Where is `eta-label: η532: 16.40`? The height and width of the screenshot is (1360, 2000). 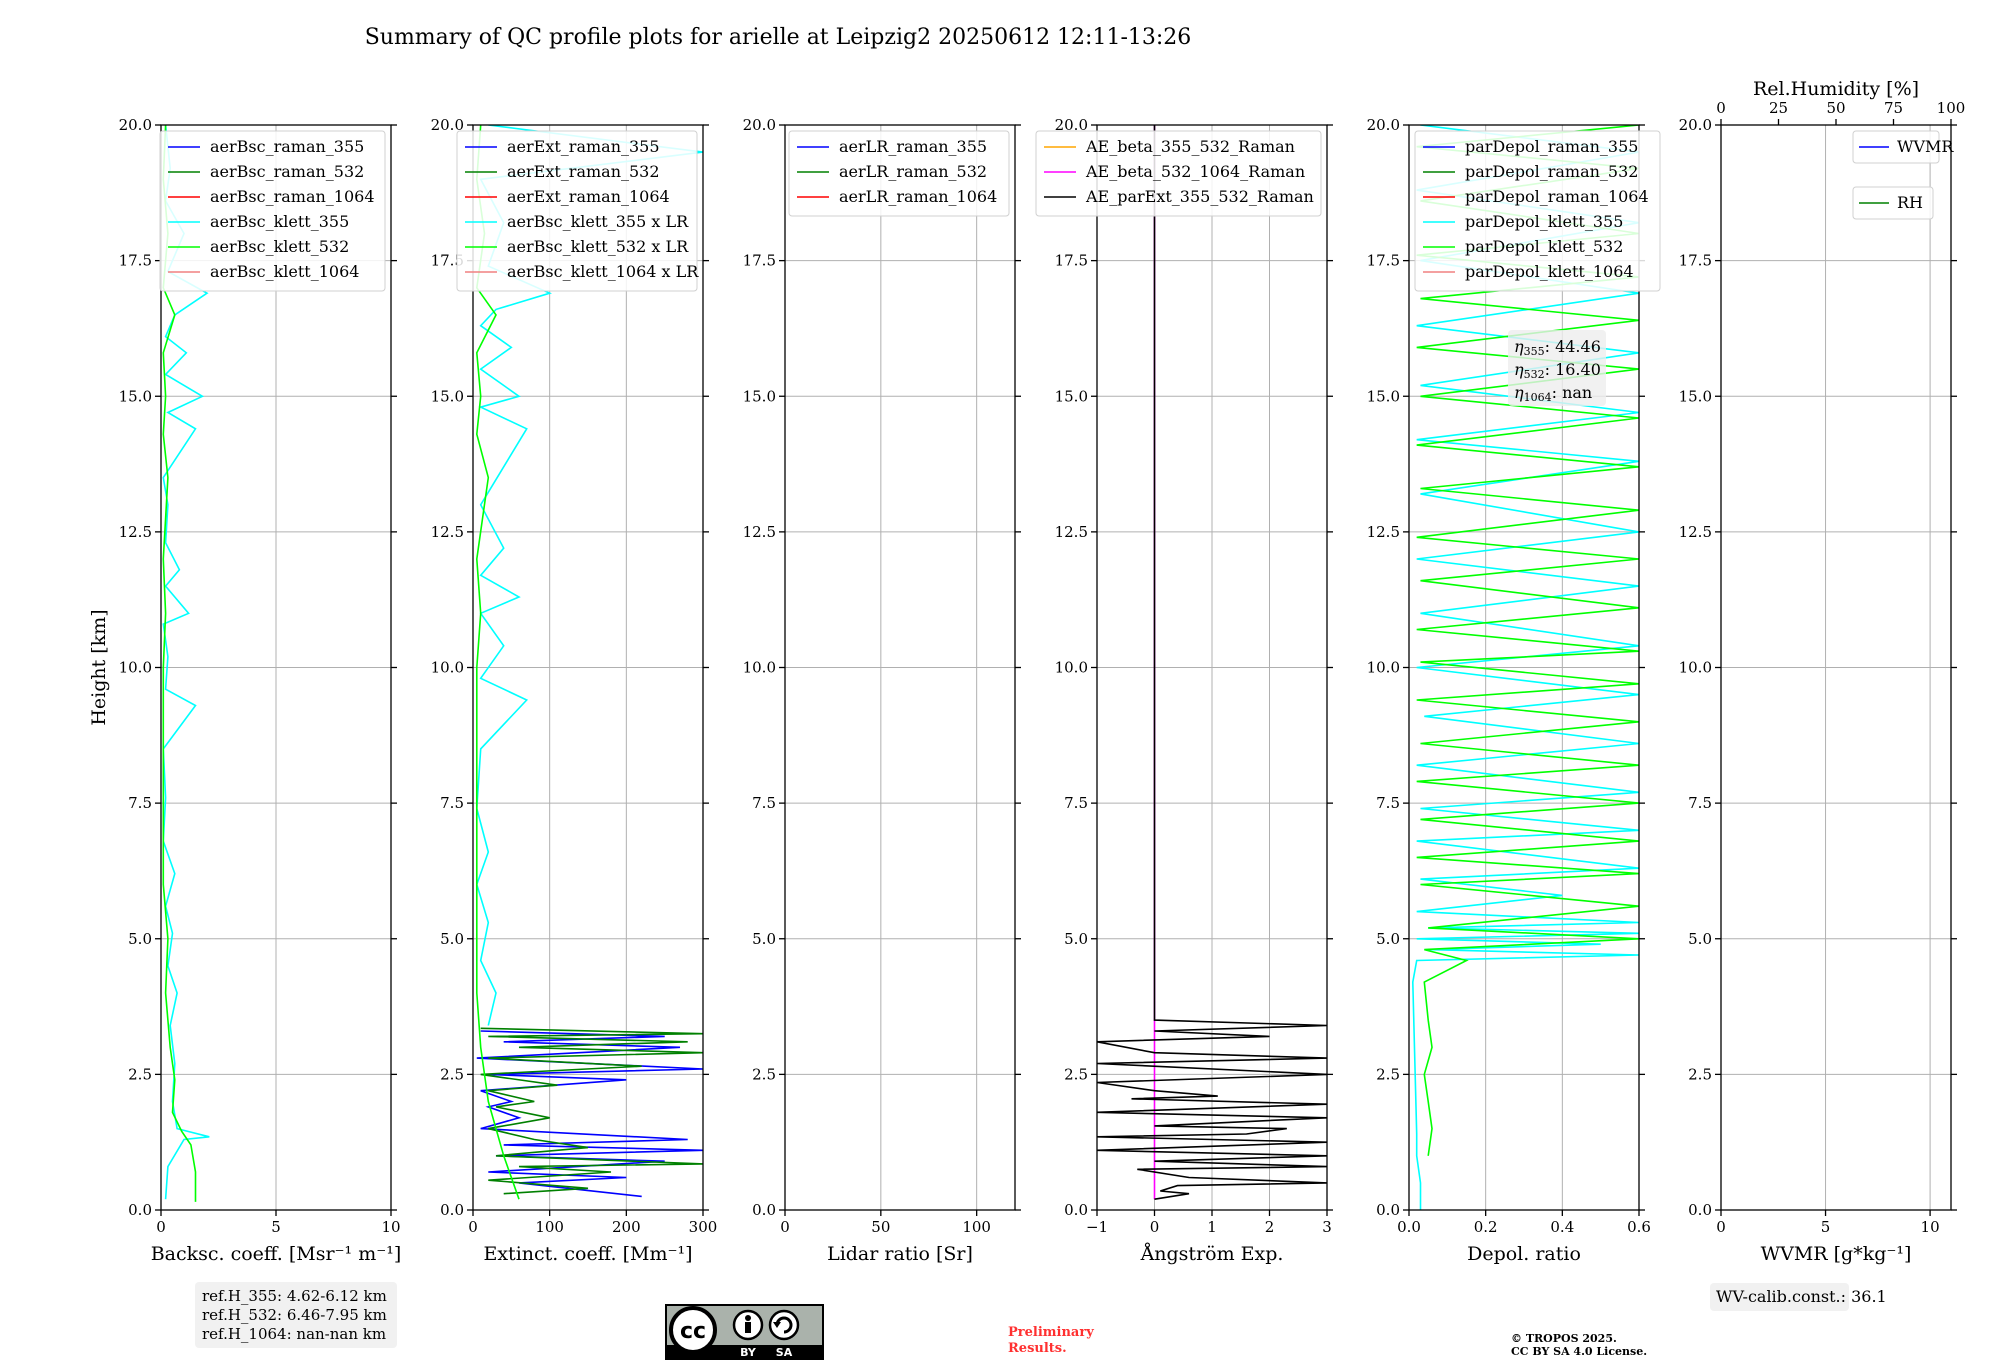
eta-label: η532: 16.40 is located at coordinates (1557, 370).